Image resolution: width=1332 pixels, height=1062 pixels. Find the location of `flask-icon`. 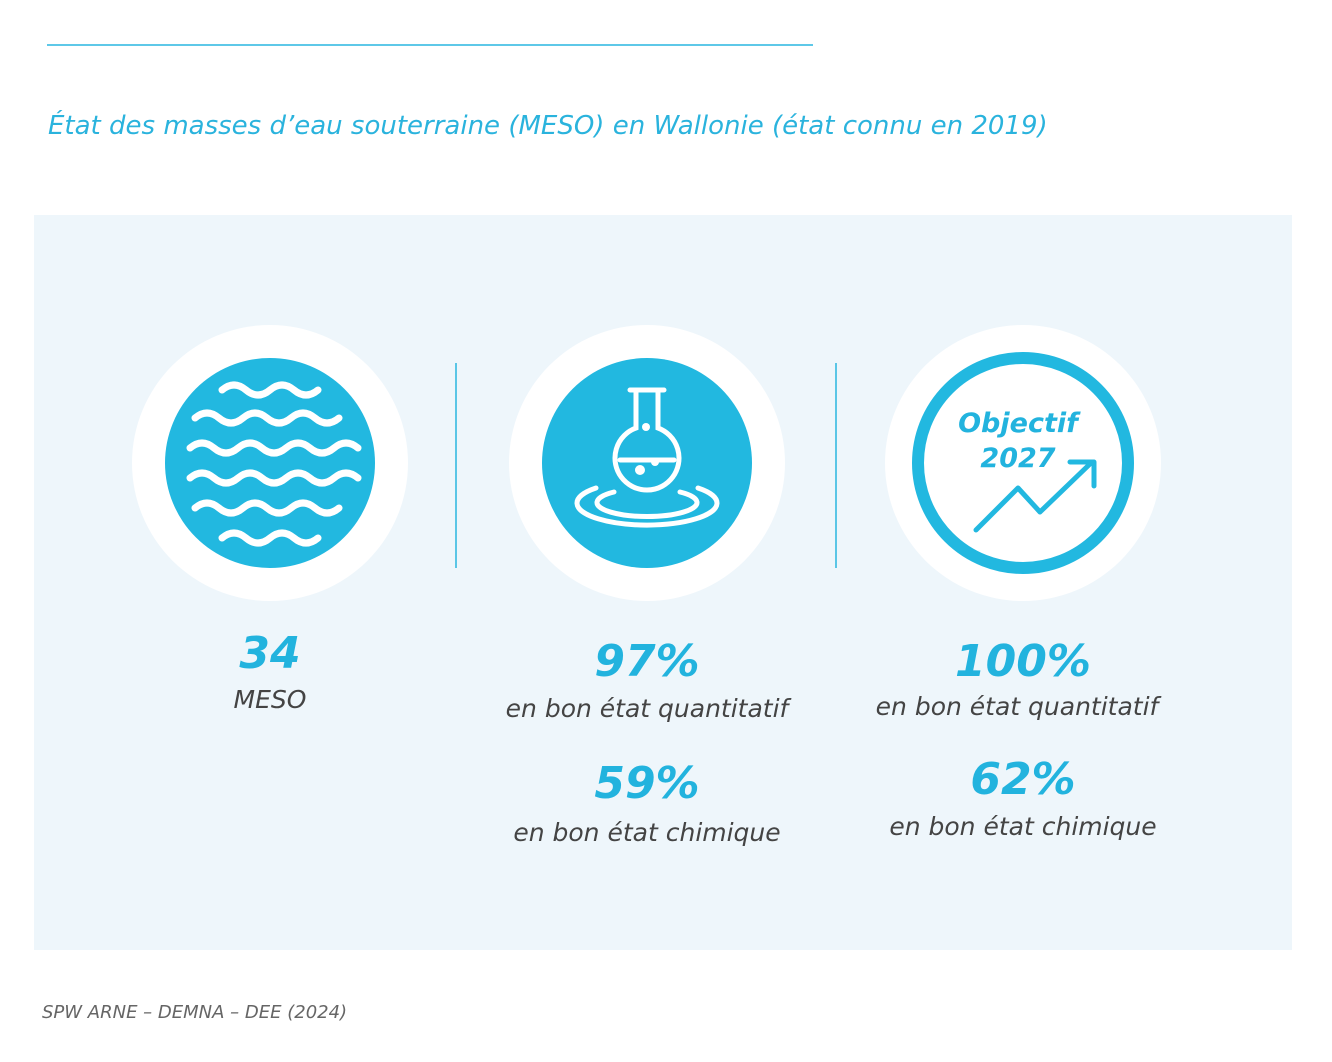

flask-icon is located at coordinates (647, 463).